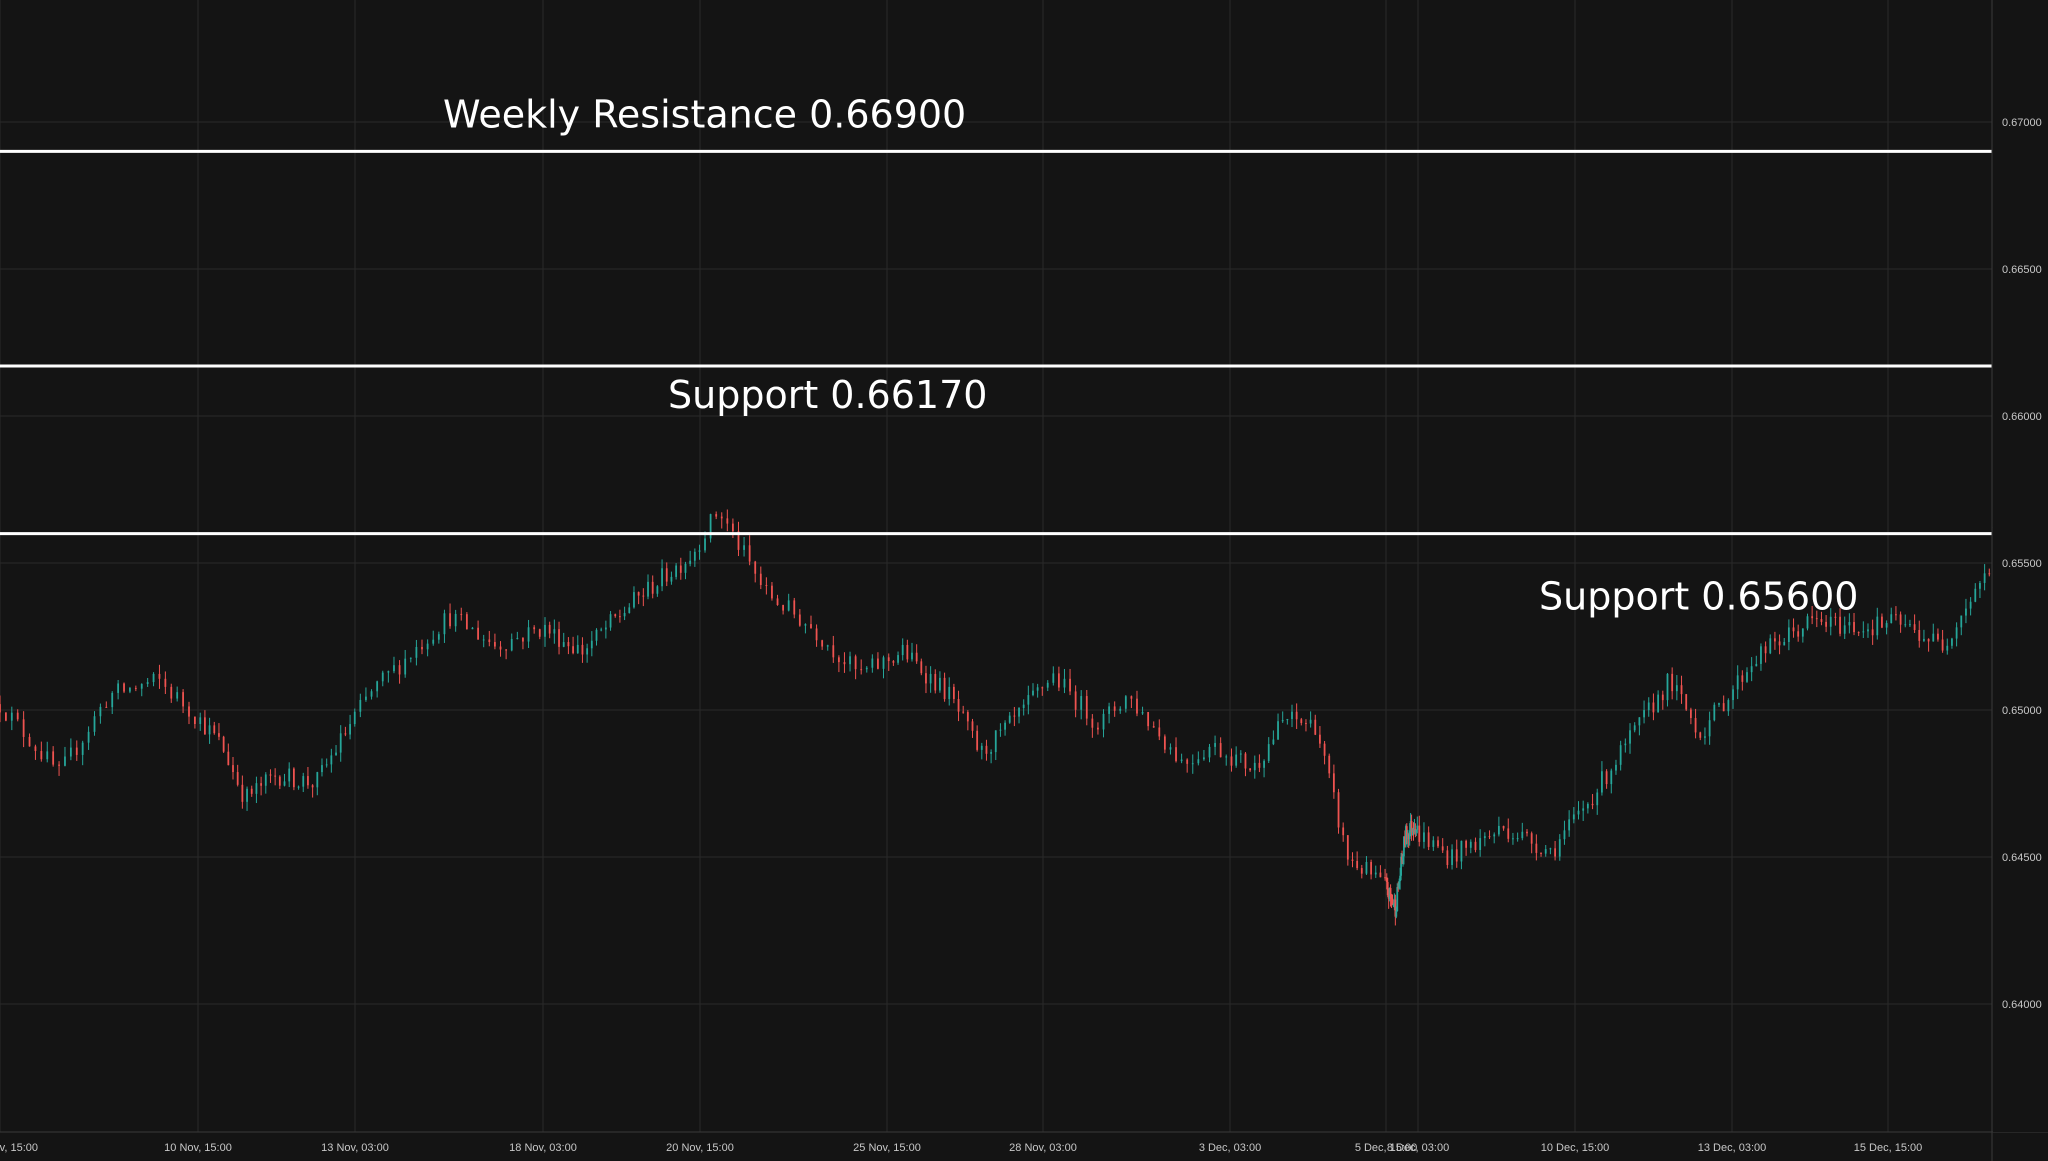 This screenshot has height=1161, width=2048. Describe the element at coordinates (1043, 1148) in the screenshot. I see `time-tick-label: 28 Nov, 03:00` at that location.